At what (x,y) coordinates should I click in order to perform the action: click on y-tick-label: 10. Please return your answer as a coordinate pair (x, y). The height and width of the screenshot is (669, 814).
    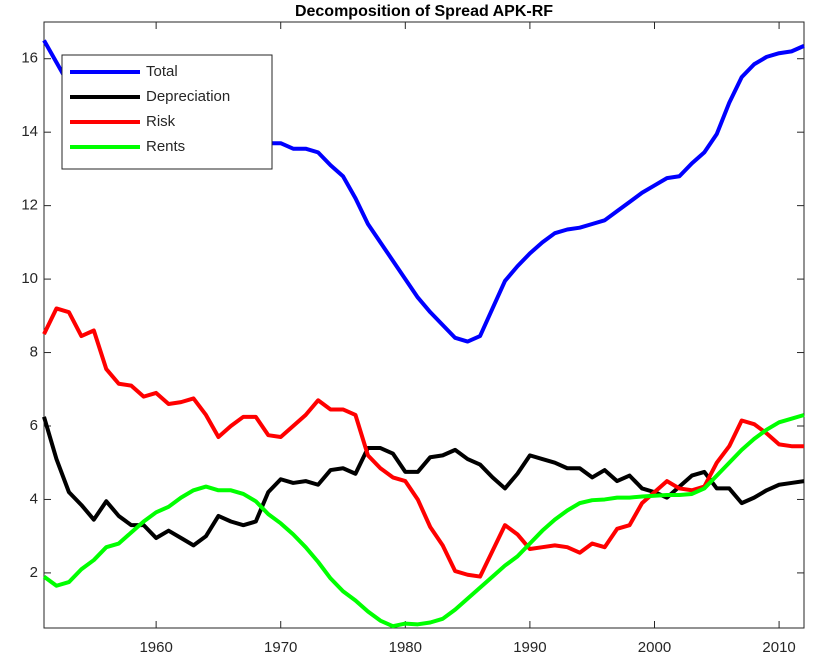
    Looking at the image, I should click on (29, 278).